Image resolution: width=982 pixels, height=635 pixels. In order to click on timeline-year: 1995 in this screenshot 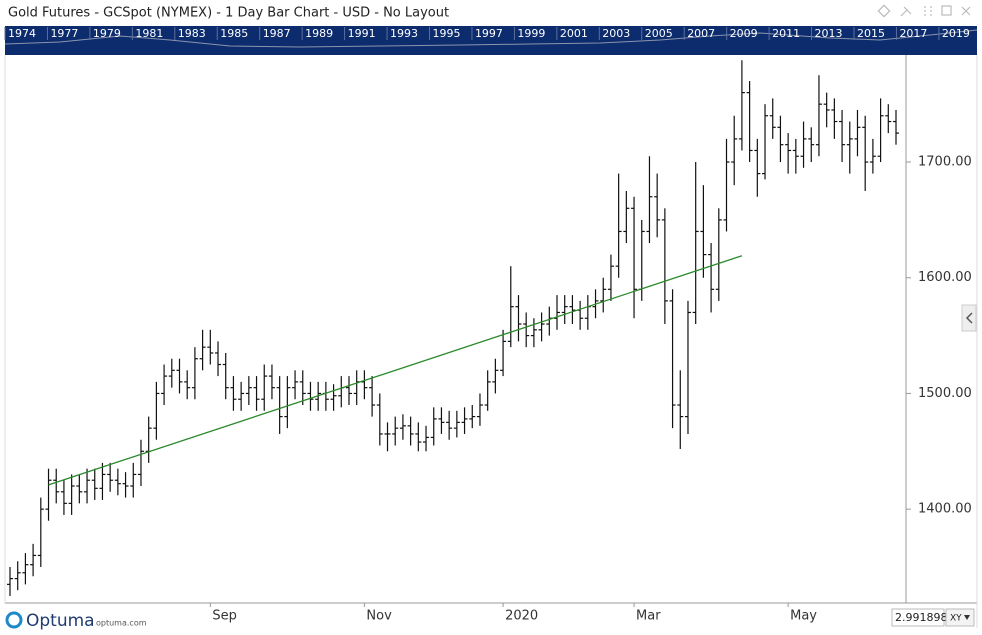, I will do `click(447, 33)`.